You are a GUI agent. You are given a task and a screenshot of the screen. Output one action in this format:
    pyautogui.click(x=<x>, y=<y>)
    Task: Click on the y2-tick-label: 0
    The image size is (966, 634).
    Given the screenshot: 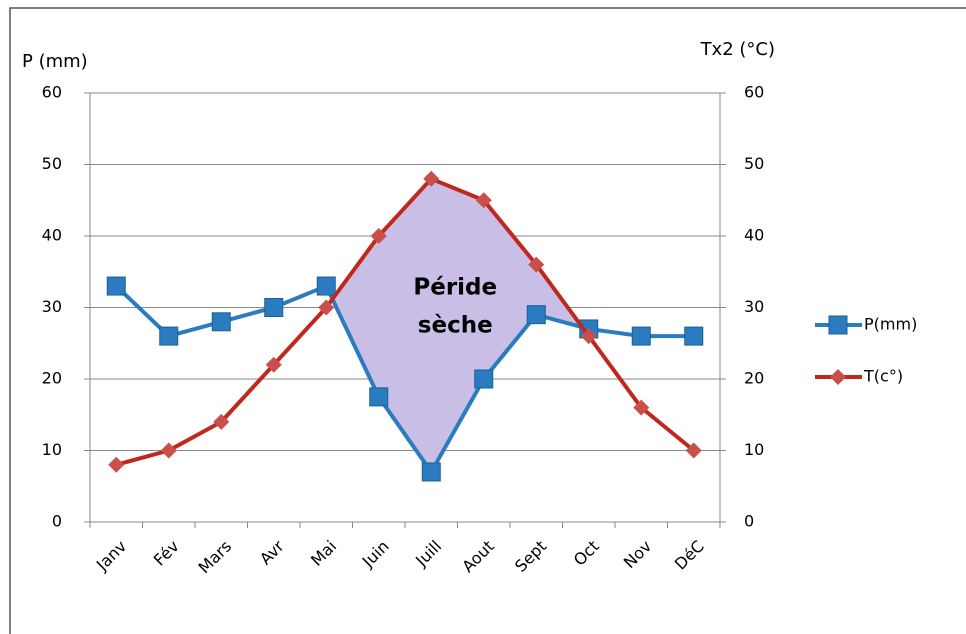 What is the action you would take?
    pyautogui.click(x=749, y=521)
    